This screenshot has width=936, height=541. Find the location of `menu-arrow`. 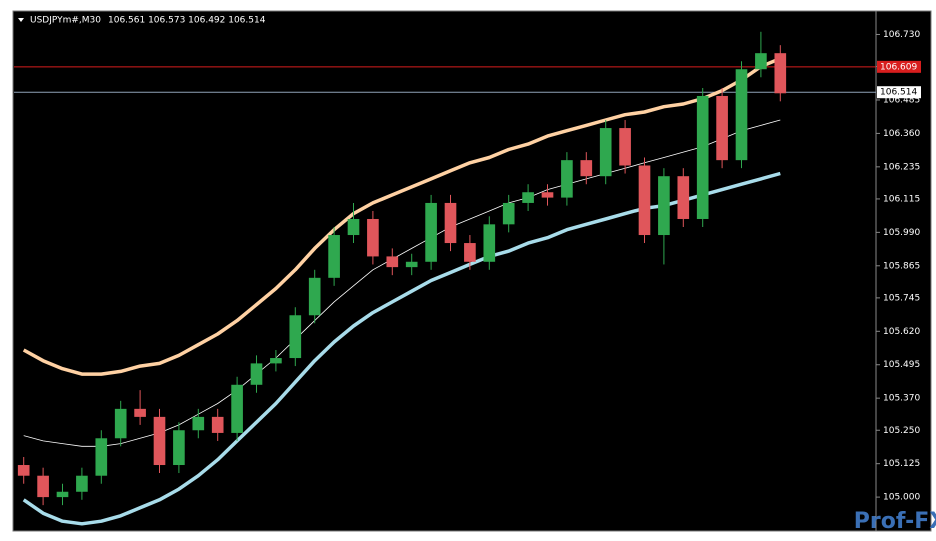

menu-arrow is located at coordinates (21, 20).